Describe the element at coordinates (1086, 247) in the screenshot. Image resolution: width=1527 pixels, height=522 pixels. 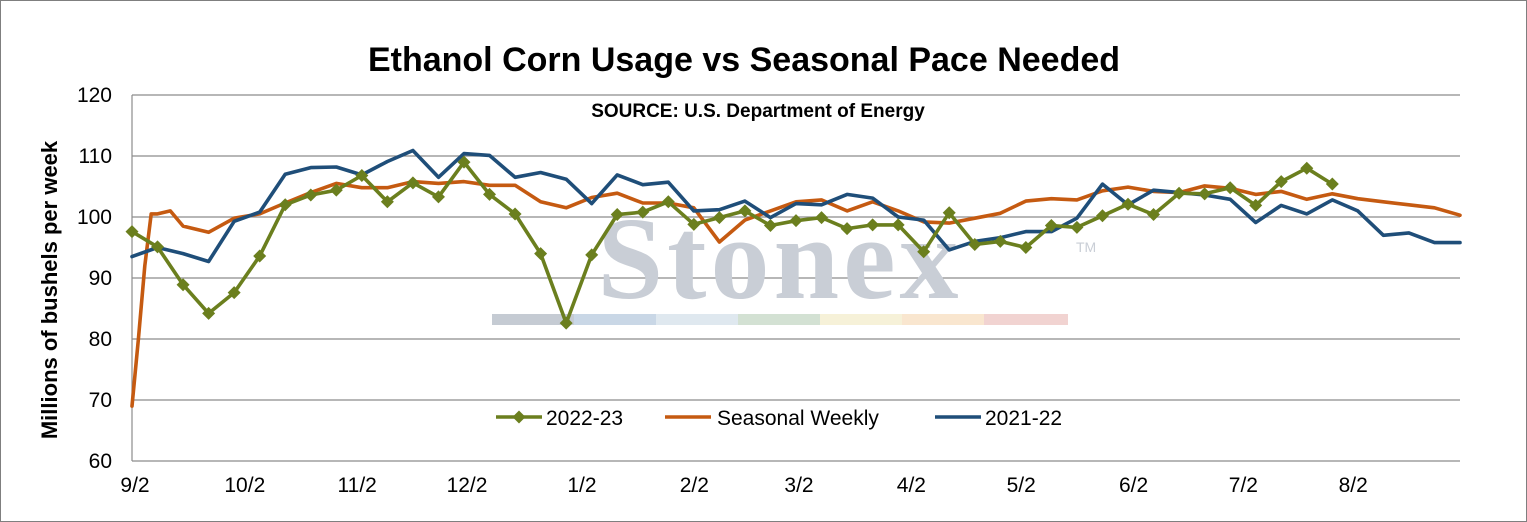
I see `watermark-trademark: TM` at that location.